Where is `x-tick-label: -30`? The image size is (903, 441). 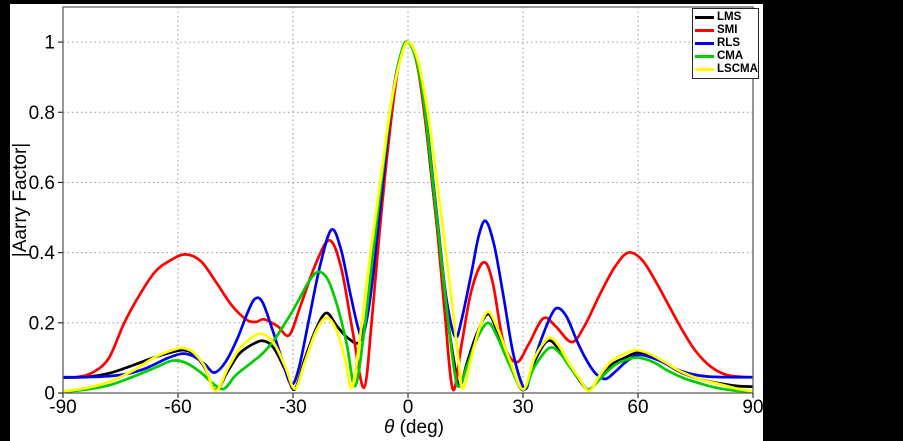
x-tick-label: -30 is located at coordinates (292, 407).